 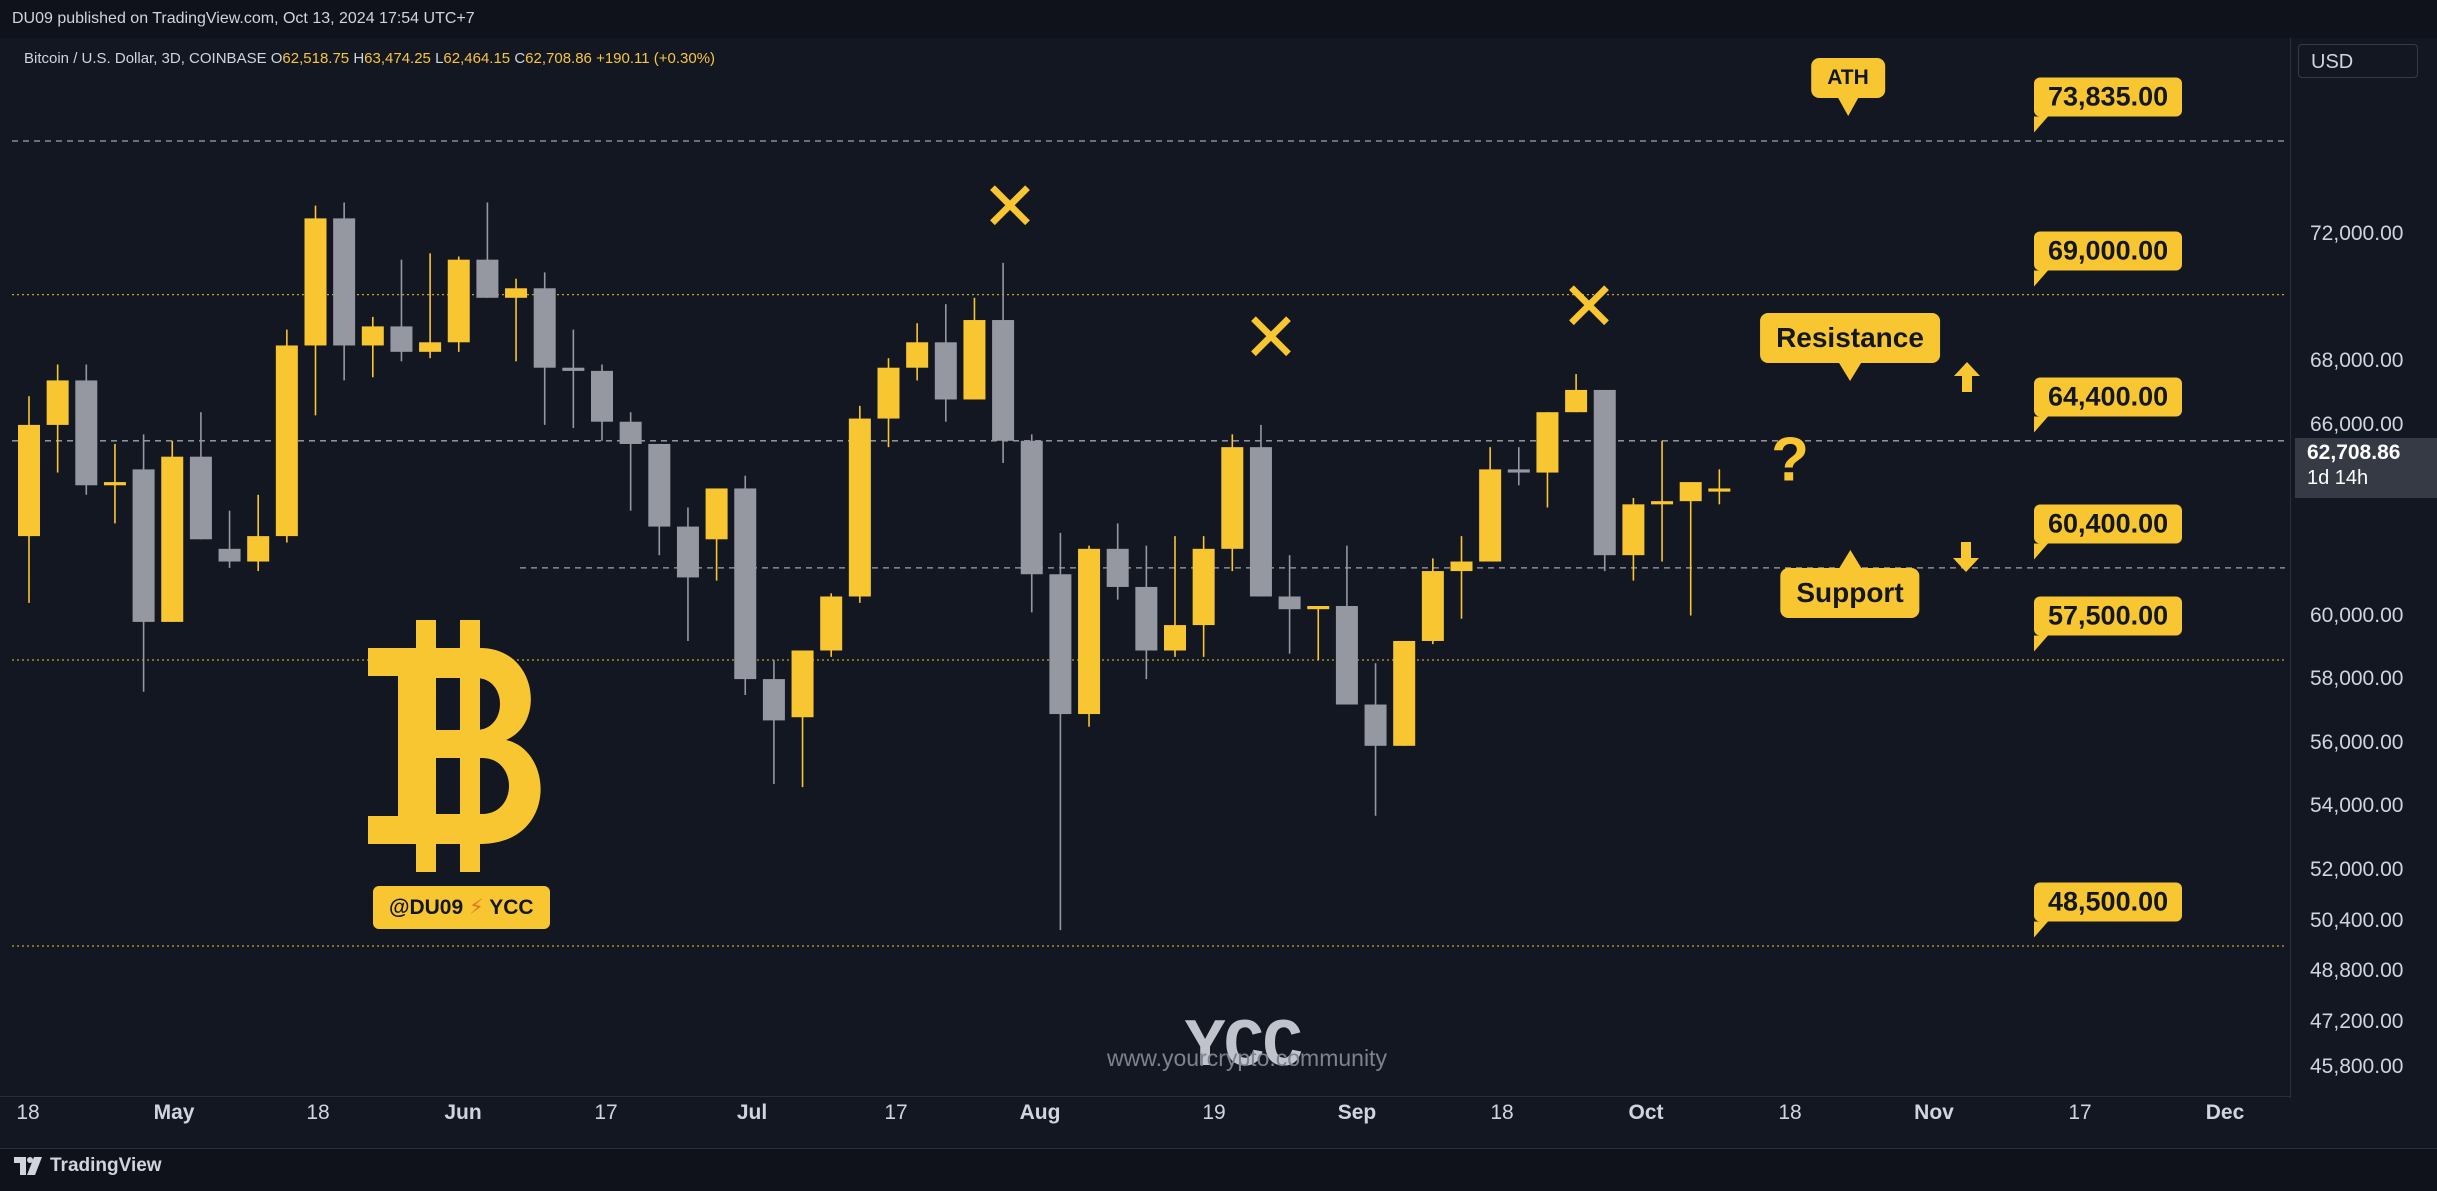 I want to click on time-tick-label: 18, so click(x=1790, y=1112).